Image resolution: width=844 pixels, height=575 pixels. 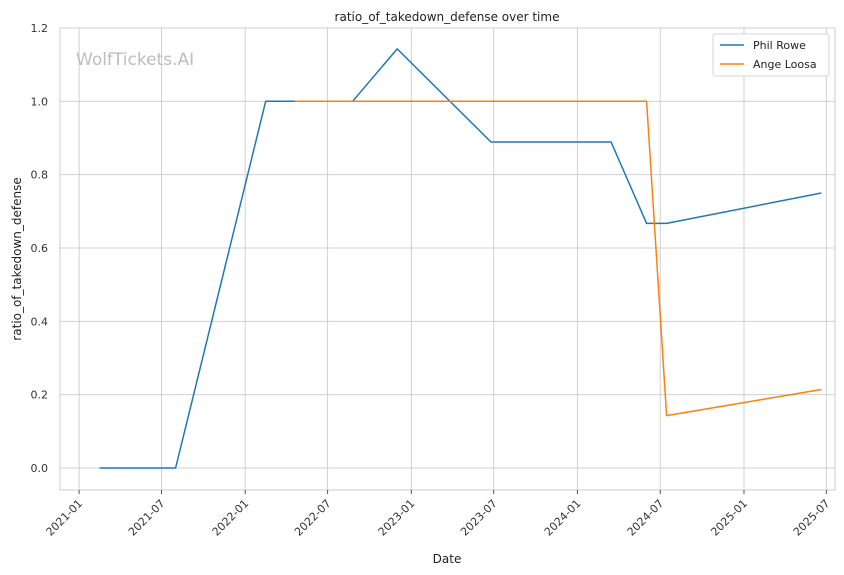 I want to click on legend-label-ange-loosa: Ange Loosa, so click(x=785, y=64).